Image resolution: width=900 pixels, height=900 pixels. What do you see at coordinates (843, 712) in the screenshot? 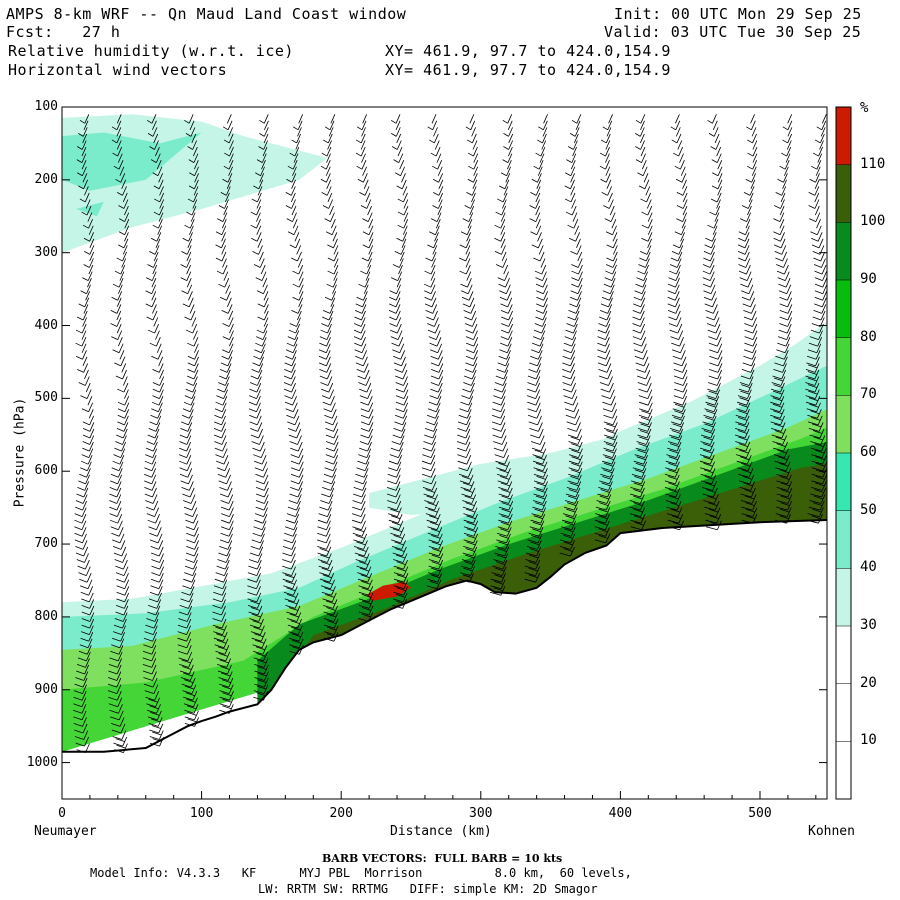
I see `colorbar-bin` at bounding box center [843, 712].